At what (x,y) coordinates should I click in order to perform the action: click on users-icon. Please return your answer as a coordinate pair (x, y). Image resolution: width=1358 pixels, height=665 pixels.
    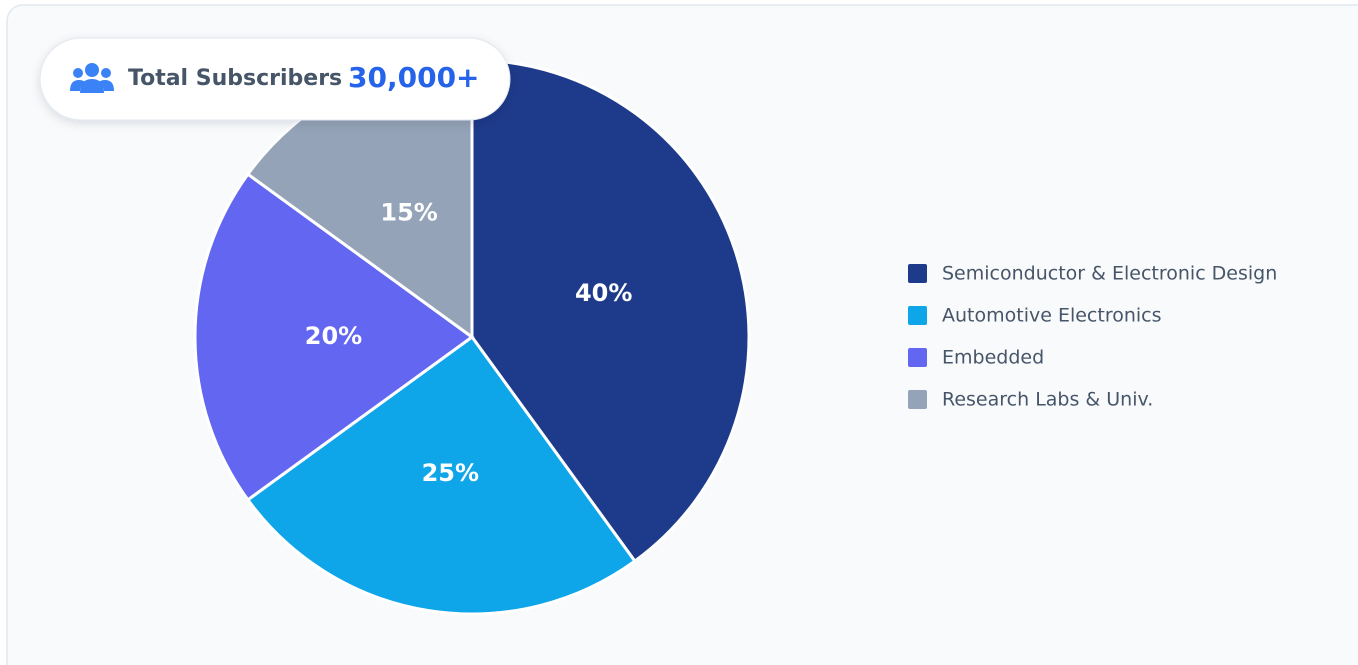
    Looking at the image, I should click on (92, 78).